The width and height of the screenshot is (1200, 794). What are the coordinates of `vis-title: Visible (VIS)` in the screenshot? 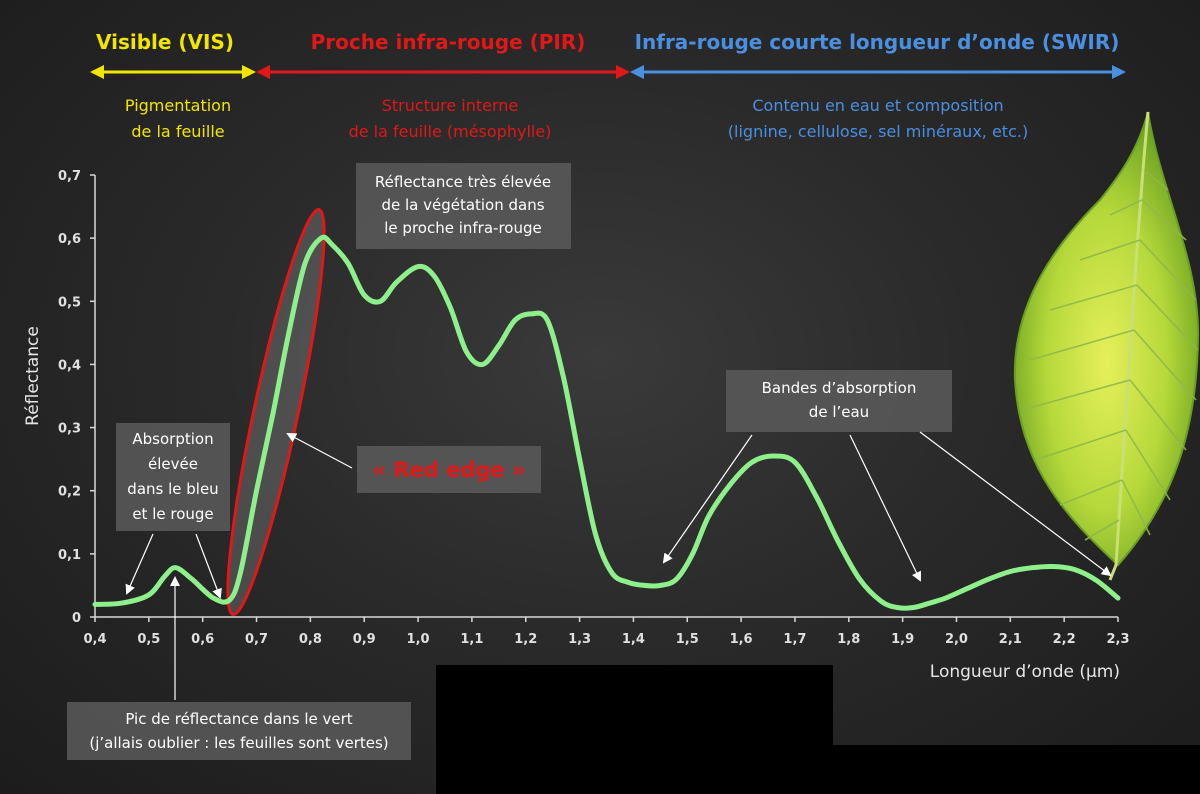 It's located at (165, 42).